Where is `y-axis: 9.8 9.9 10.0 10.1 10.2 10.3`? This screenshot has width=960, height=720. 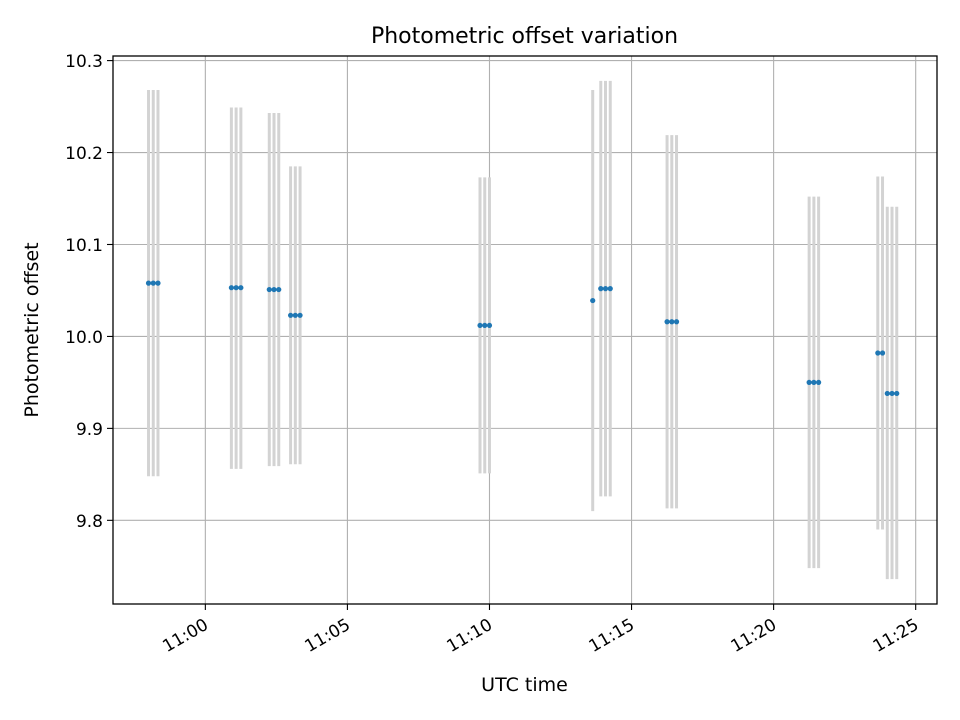
y-axis: 9.8 9.9 10.0 10.1 10.2 10.3 is located at coordinates (89, 292).